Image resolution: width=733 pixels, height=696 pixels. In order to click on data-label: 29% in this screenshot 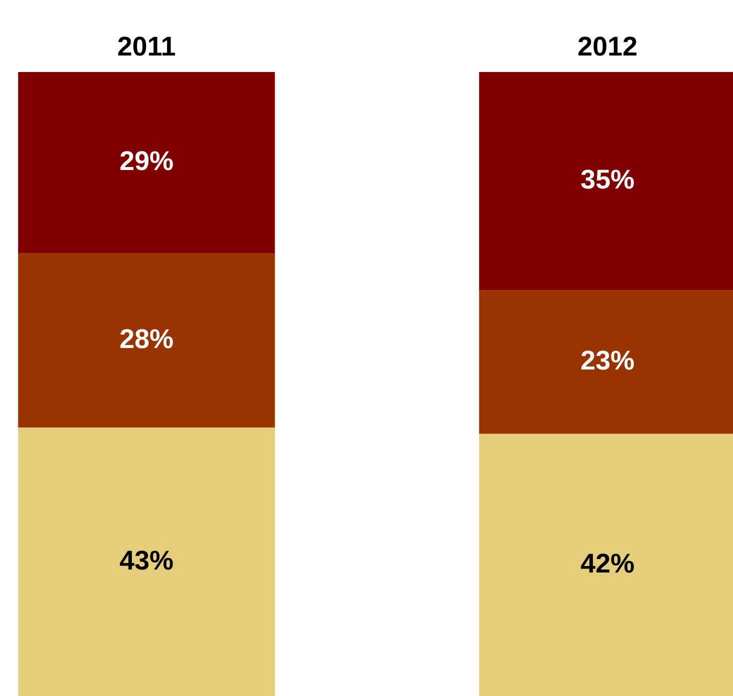, I will do `click(146, 161)`.